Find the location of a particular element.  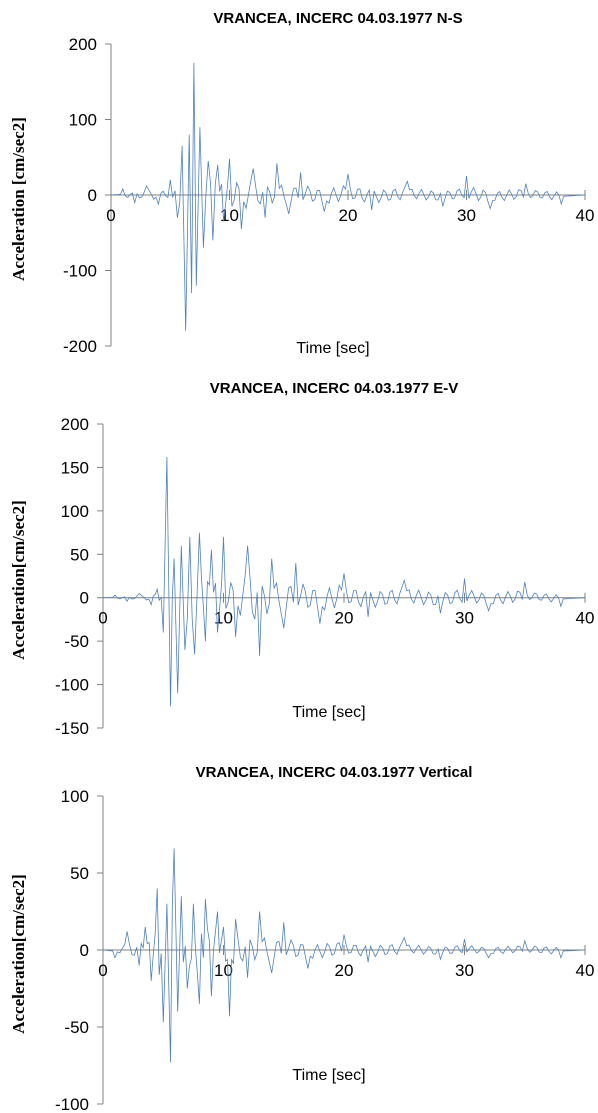

y-tick-label: -200 is located at coordinates (80, 346).